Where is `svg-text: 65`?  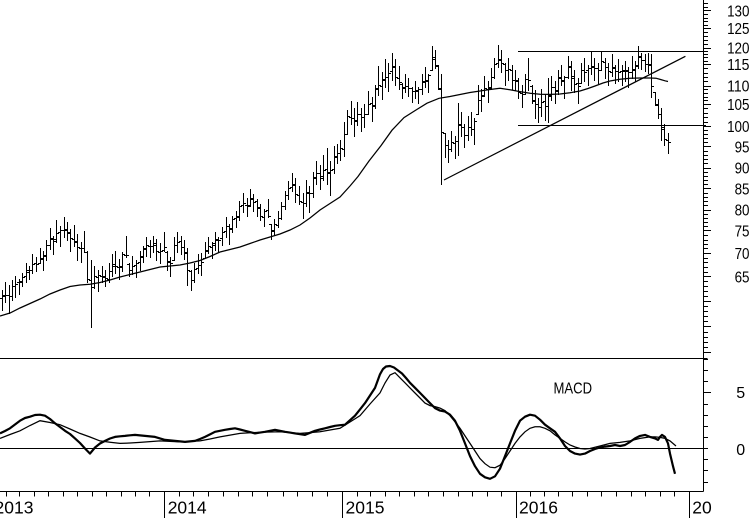
svg-text: 65 is located at coordinates (742, 277).